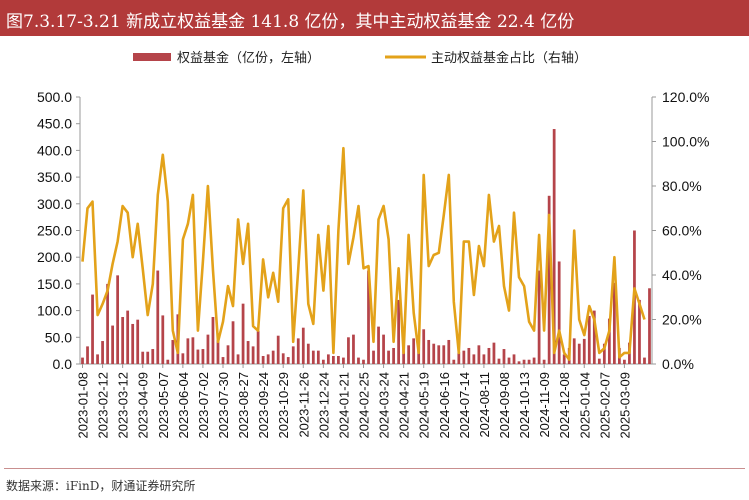  Describe the element at coordinates (682, 275) in the screenshot. I see `right-y-tick-label: 40.0%` at that location.